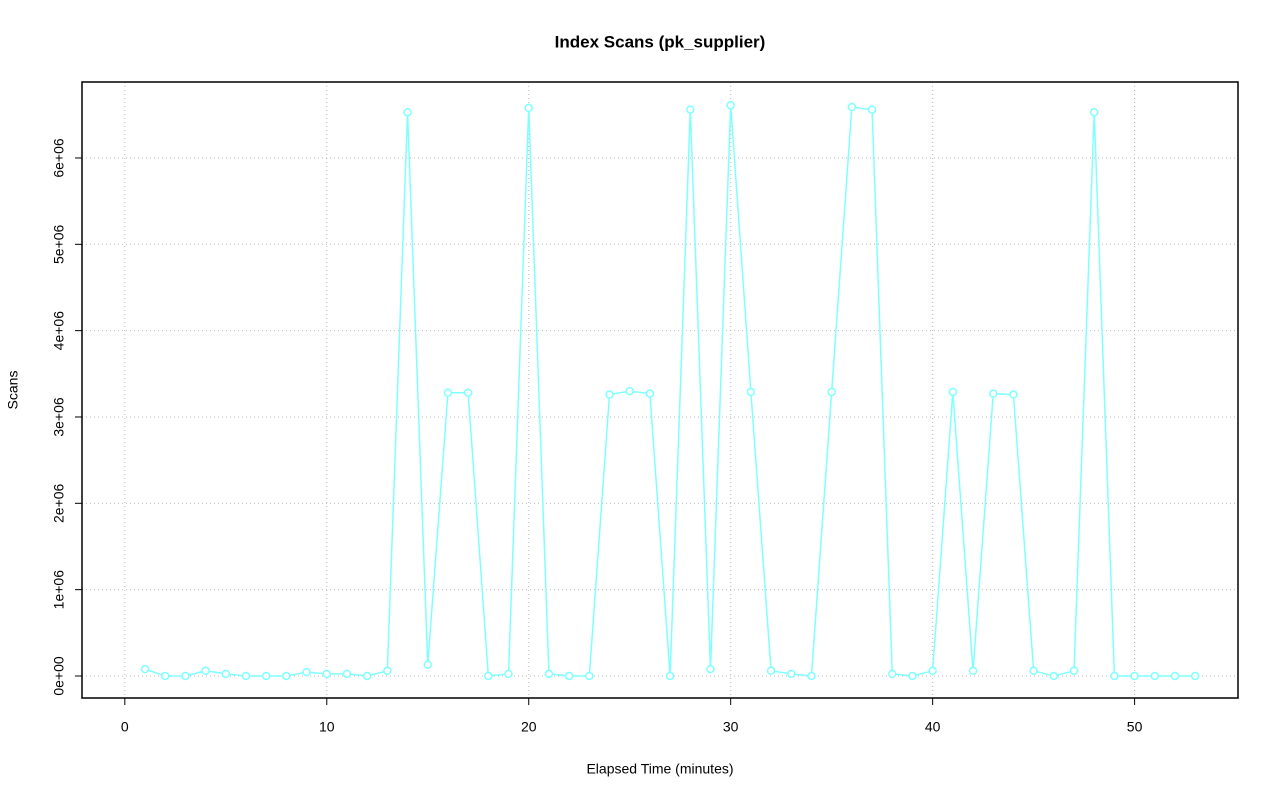  Describe the element at coordinates (13, 390) in the screenshot. I see `y-axis-label: Scans` at that location.